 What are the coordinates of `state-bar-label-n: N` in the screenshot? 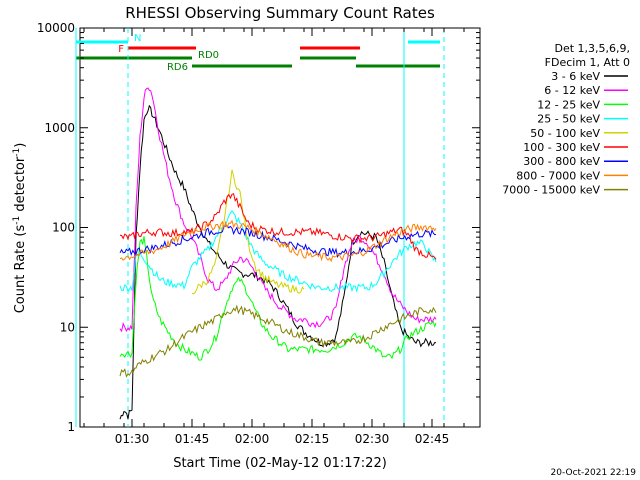 It's located at (137, 38).